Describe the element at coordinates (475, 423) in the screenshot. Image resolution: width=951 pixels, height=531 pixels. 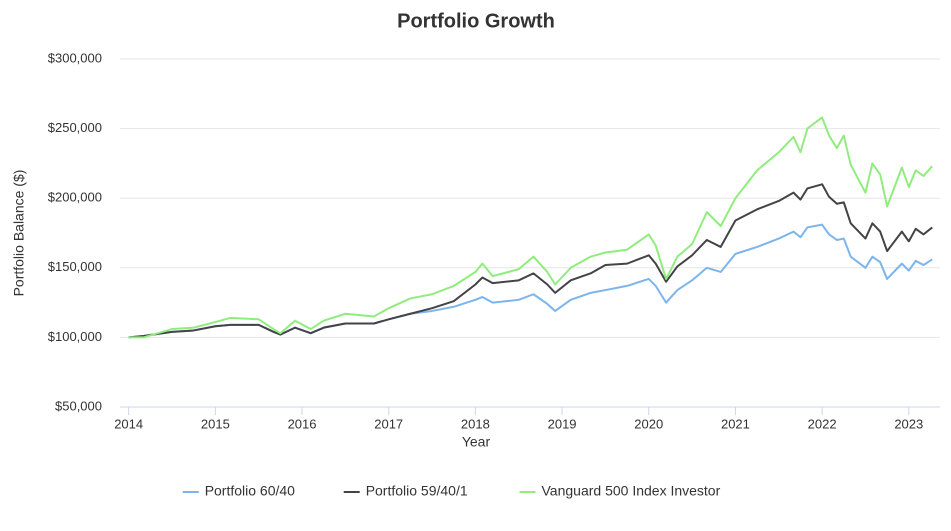
I see `x-tick-label: 2018` at that location.